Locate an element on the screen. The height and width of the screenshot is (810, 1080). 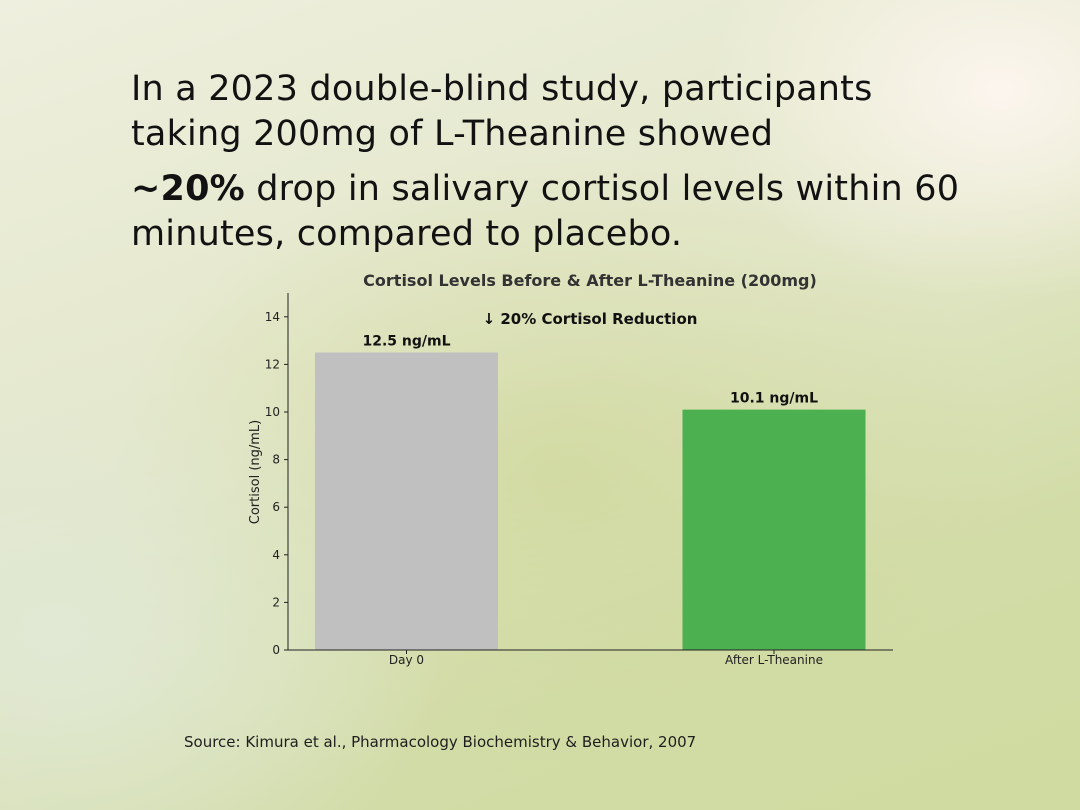
reduction-annotation: ↓ 20% Cortisol Reduction is located at coordinates (590, 319).